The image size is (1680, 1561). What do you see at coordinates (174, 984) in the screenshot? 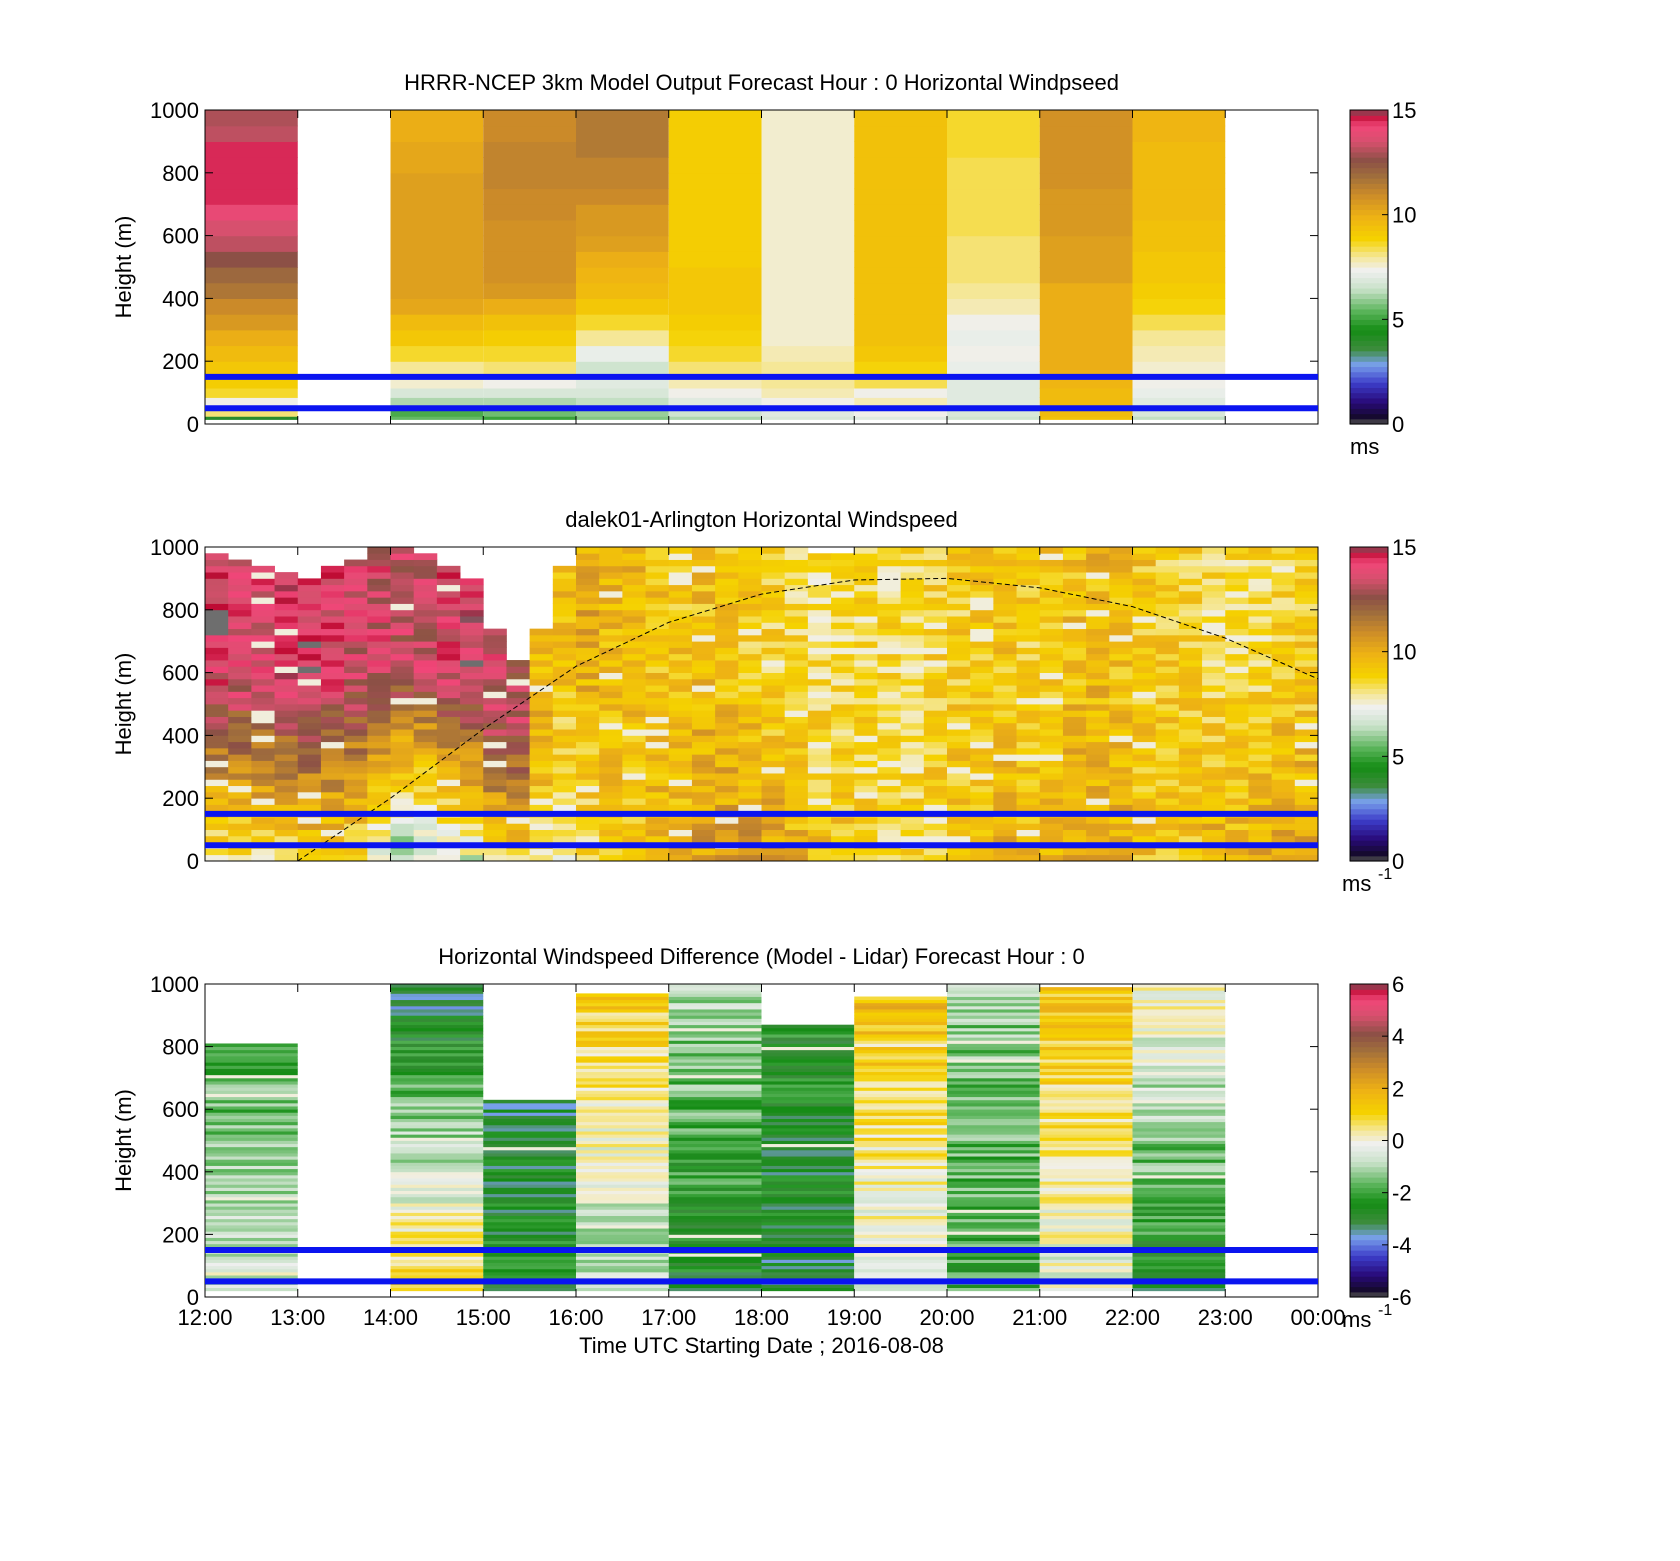
I see `y-tick-label: 1000` at bounding box center [174, 984].